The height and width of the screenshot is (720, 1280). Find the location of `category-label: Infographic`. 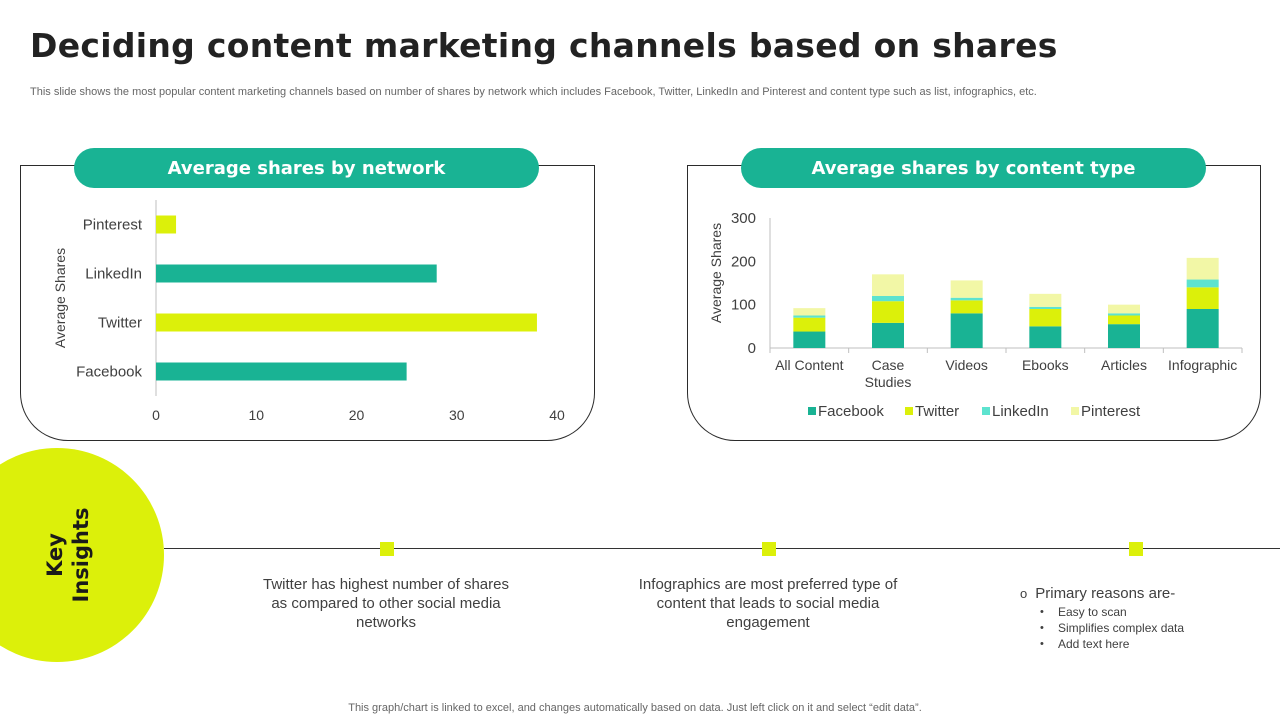

category-label: Infographic is located at coordinates (1202, 365).